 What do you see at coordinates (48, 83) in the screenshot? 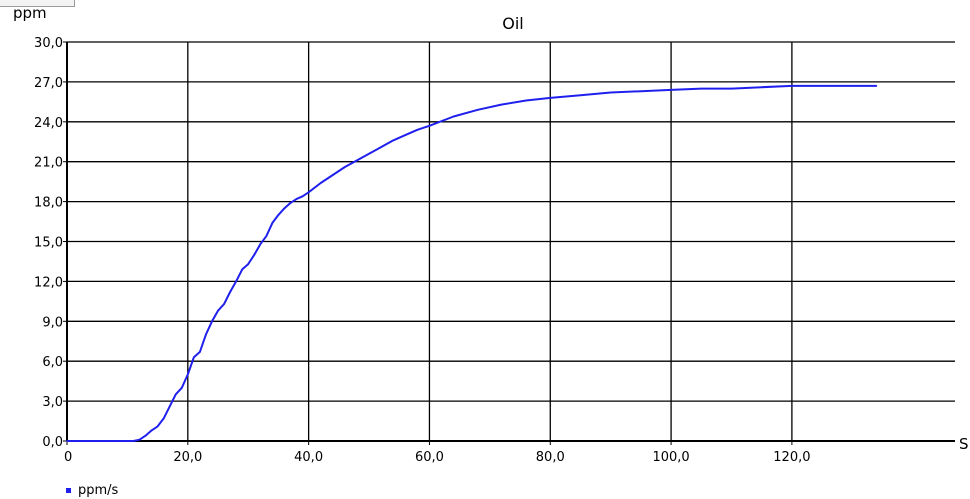
I see `y-tick-label: 27,0` at bounding box center [48, 83].